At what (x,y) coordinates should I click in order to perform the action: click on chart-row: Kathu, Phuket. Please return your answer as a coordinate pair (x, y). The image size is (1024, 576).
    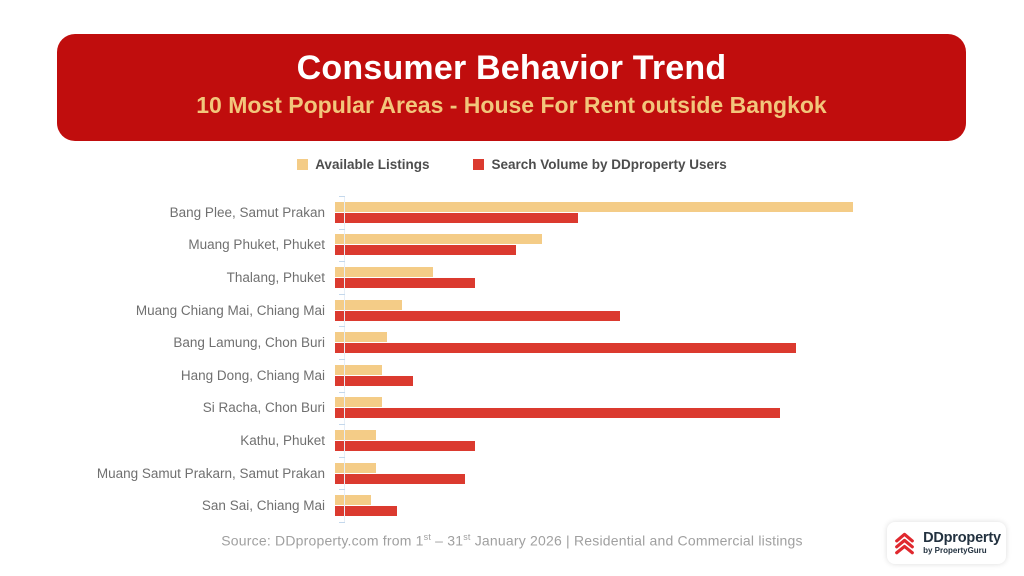
    Looking at the image, I should click on (512, 440).